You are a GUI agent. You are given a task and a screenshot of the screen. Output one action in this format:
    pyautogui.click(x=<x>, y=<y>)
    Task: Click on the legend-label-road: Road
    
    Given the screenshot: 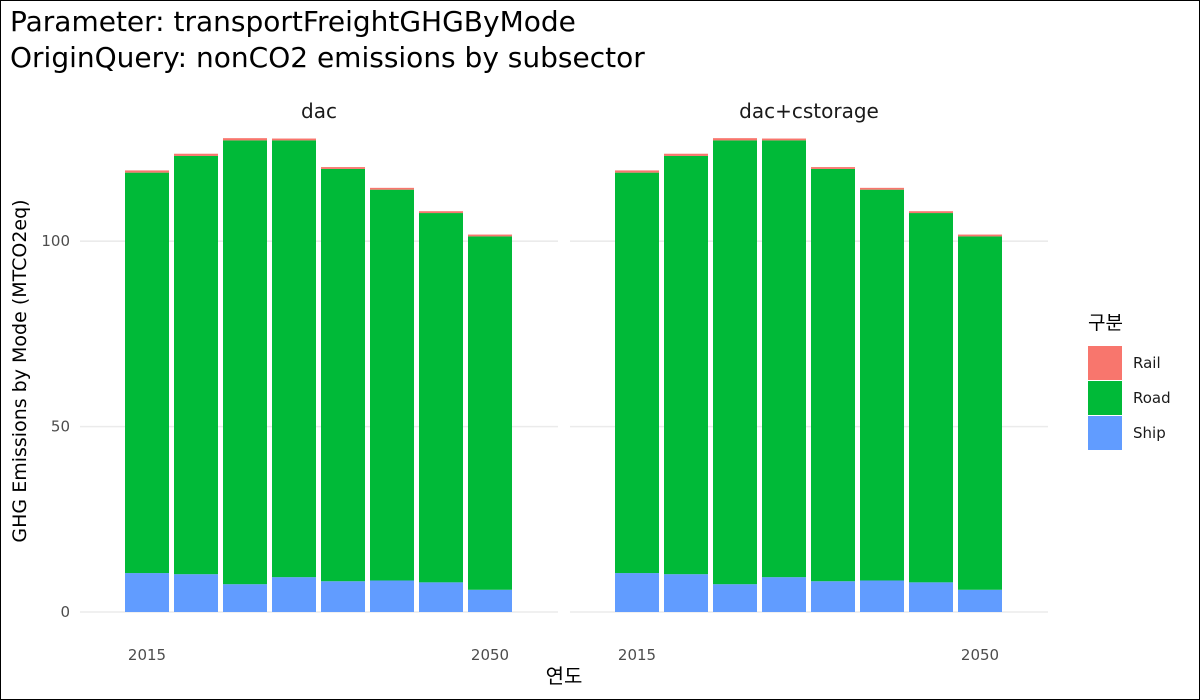 What is the action you would take?
    pyautogui.click(x=1152, y=397)
    